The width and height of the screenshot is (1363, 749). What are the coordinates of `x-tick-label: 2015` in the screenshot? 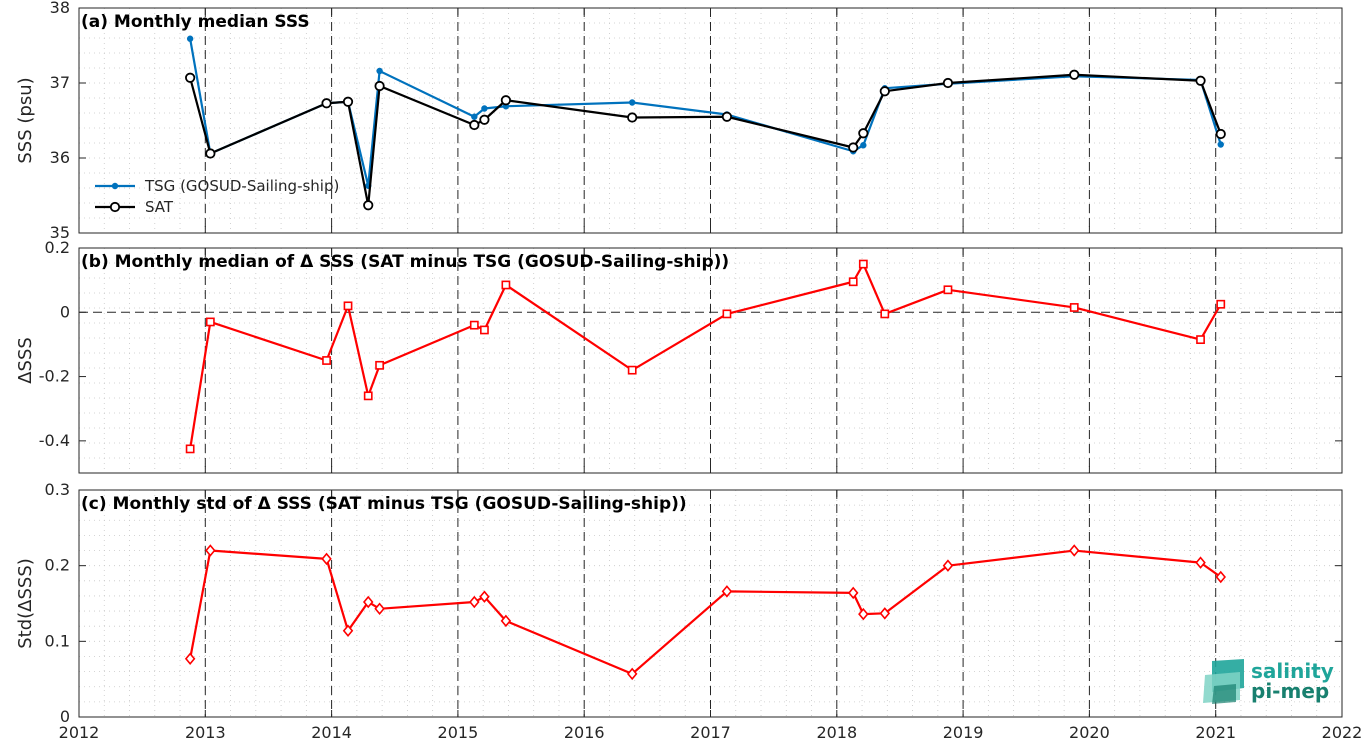 It's located at (458, 732).